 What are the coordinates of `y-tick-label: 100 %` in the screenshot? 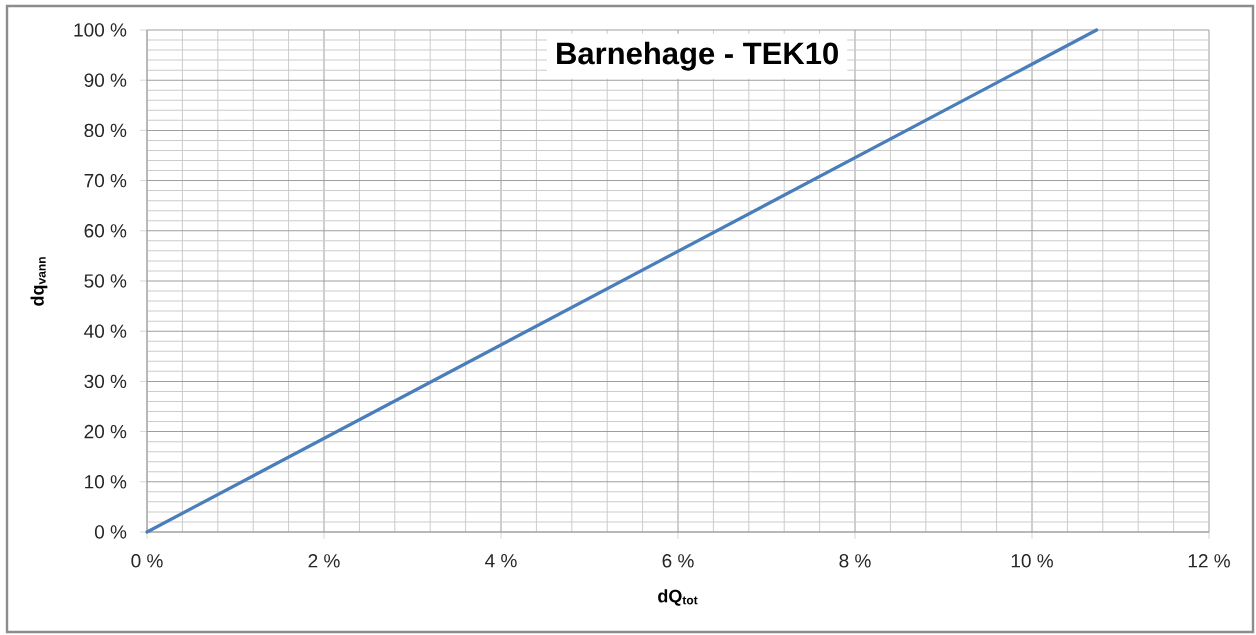 It's located at (100, 30).